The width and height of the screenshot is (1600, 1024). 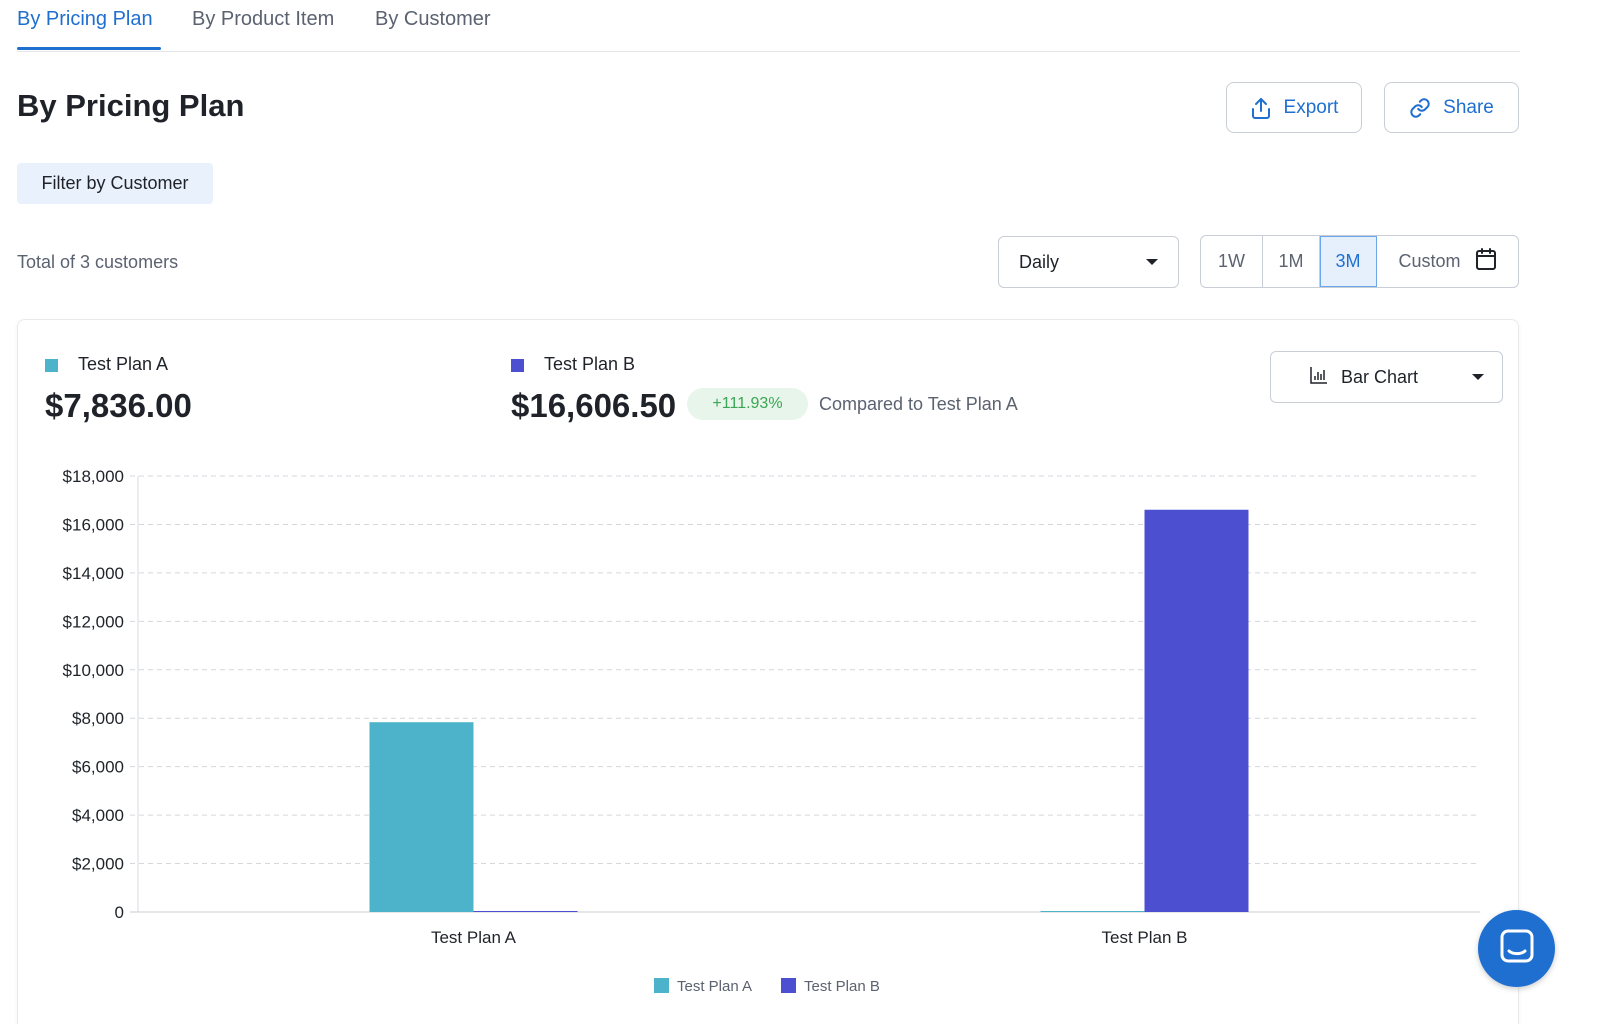 What do you see at coordinates (747, 404) in the screenshot?
I see `change-badge: +111.93%` at bounding box center [747, 404].